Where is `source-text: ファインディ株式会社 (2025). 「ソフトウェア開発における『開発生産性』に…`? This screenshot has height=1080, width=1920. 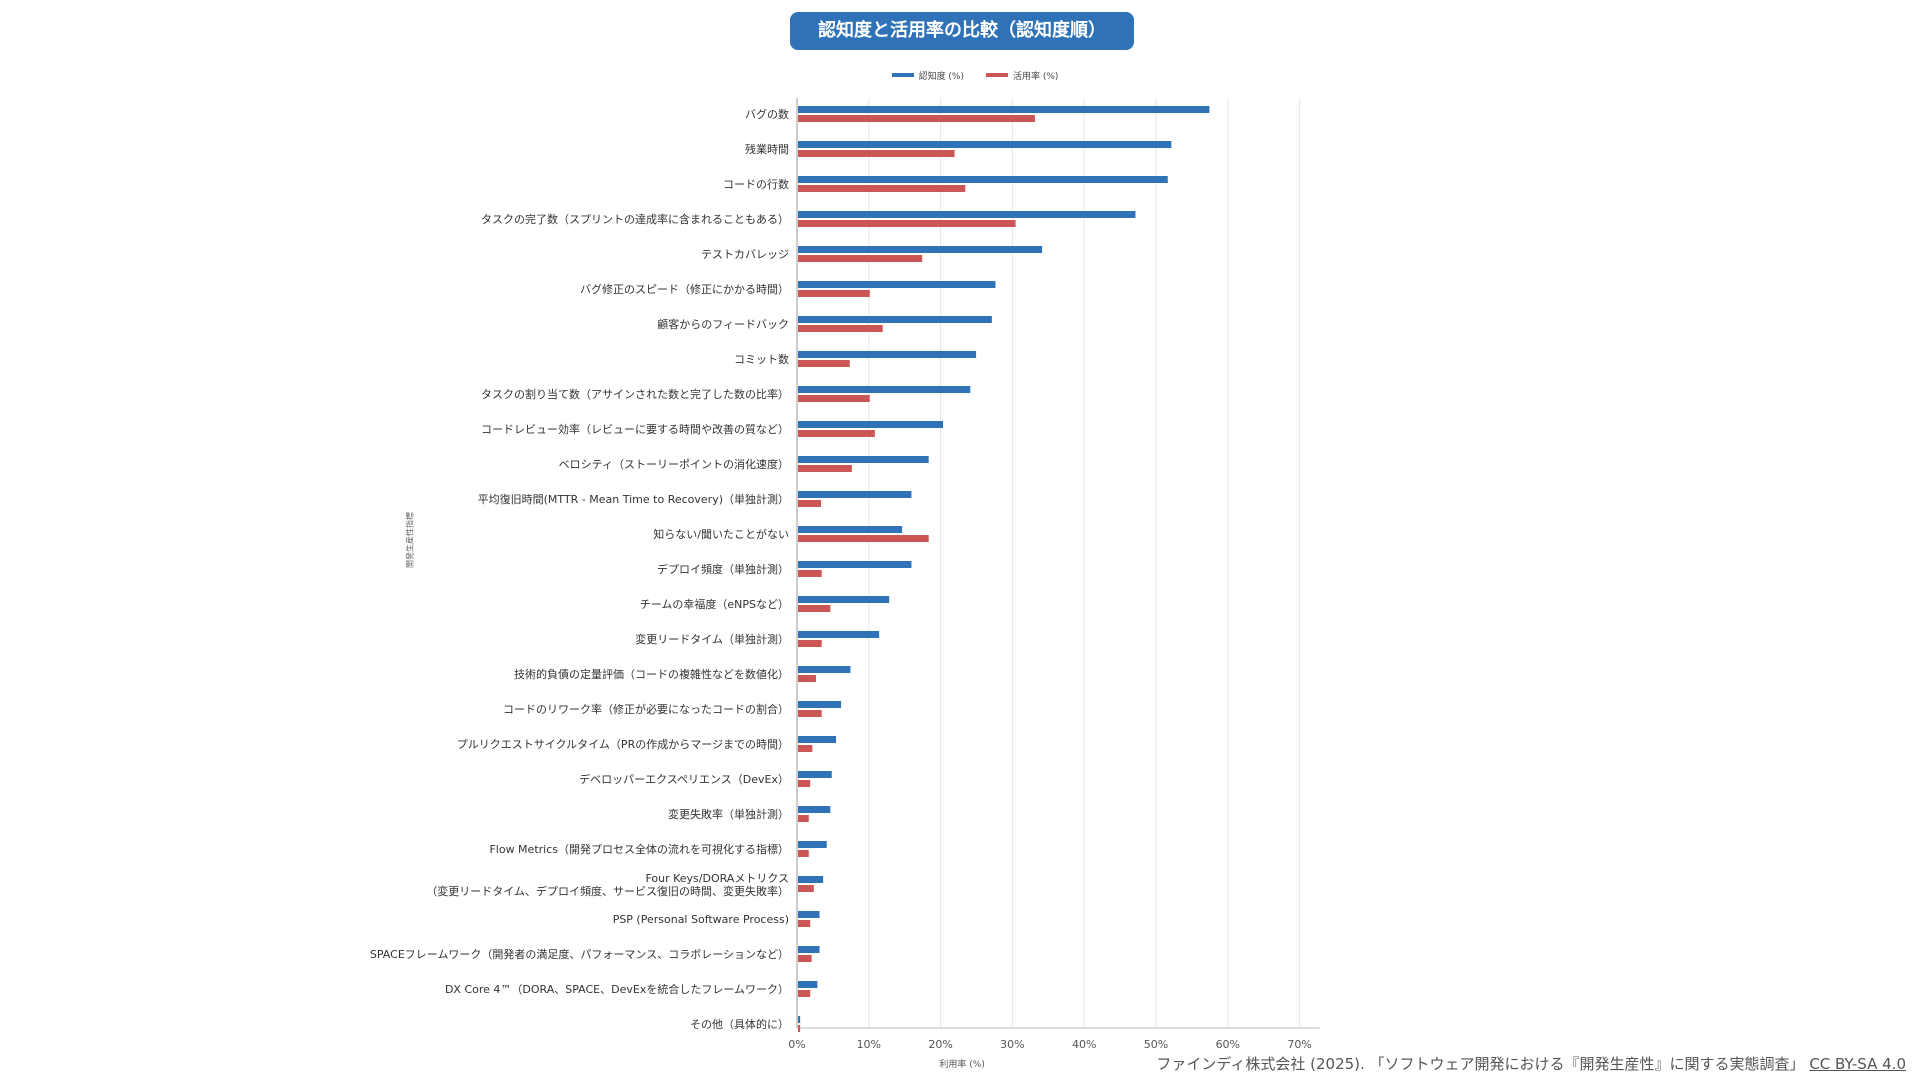
source-text: ファインディ株式会社 (2025). 「ソフトウェア開発における『開発生産性』に… is located at coordinates (1480, 1064).